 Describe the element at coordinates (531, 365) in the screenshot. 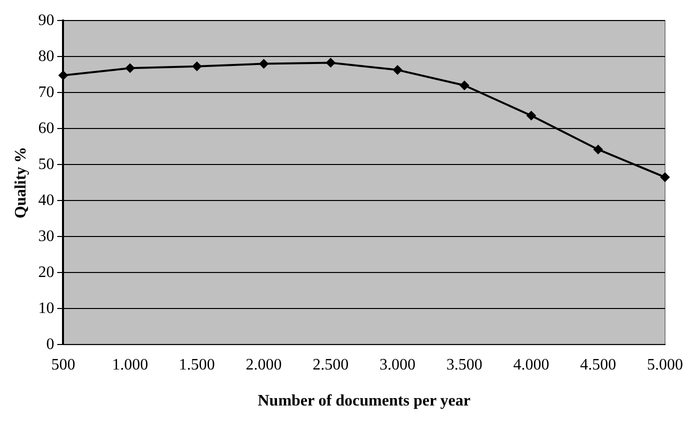

I see `x-tick-label: 4.000` at that location.